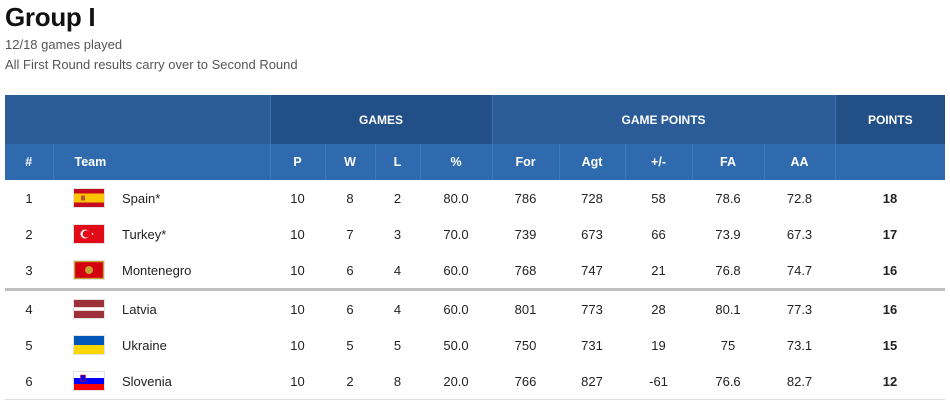 This screenshot has height=402, width=950. I want to click on table-row: 1 Spain* 10 8 2 80.0 786 728 58 78.6 72.8 18, so click(475, 198).